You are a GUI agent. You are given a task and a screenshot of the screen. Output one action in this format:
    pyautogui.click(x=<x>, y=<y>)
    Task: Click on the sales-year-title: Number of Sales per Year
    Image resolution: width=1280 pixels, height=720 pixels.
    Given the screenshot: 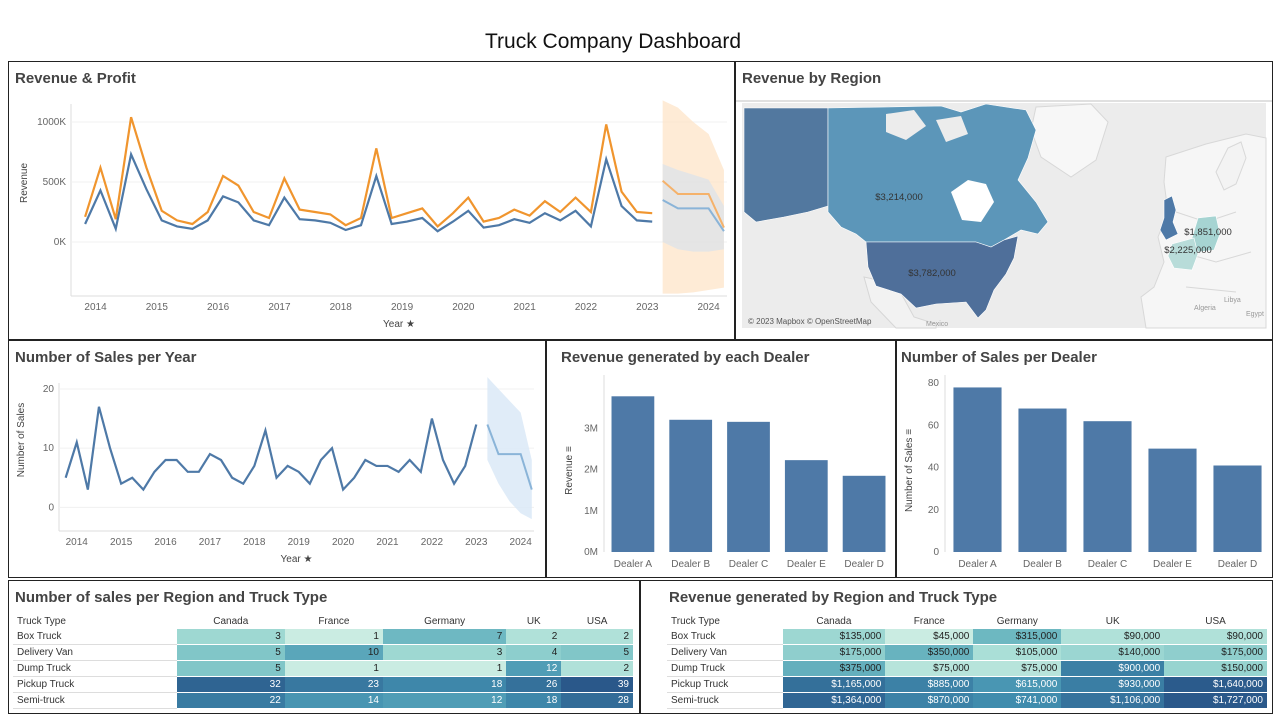 What is the action you would take?
    pyautogui.click(x=106, y=357)
    